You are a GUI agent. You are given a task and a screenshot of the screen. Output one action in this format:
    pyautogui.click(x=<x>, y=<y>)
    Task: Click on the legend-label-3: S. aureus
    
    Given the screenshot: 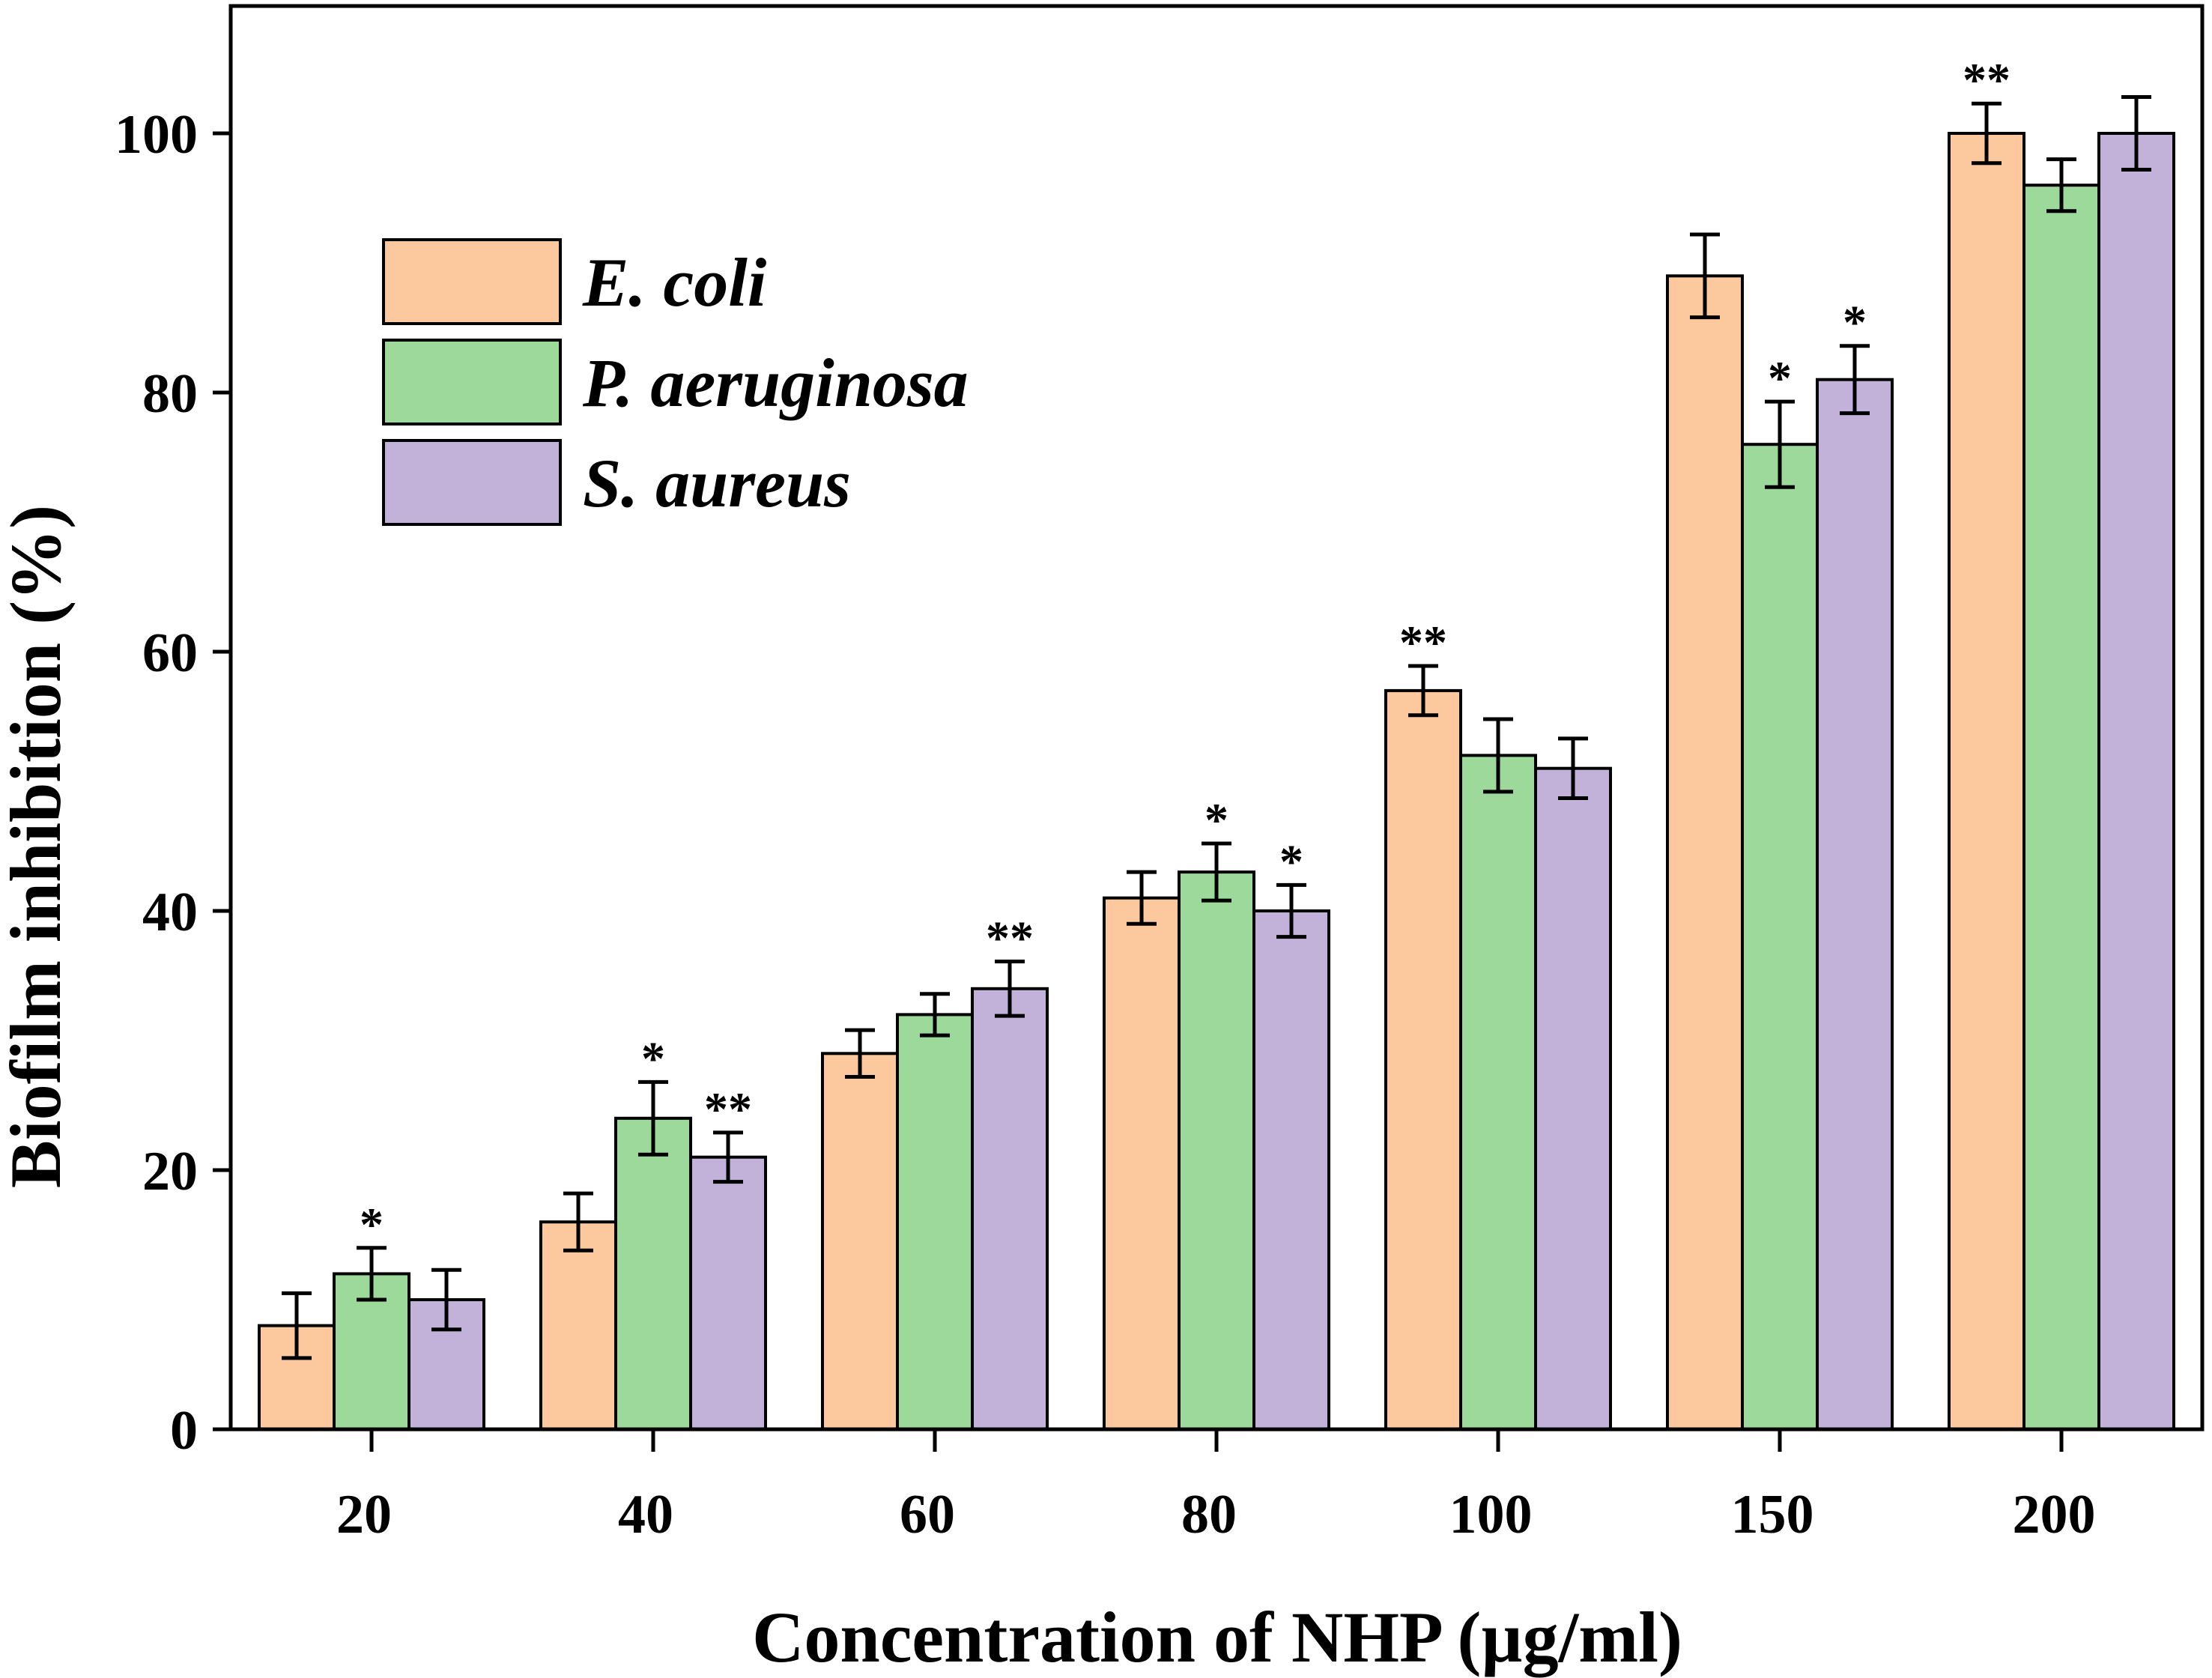 What is the action you would take?
    pyautogui.click(x=717, y=483)
    